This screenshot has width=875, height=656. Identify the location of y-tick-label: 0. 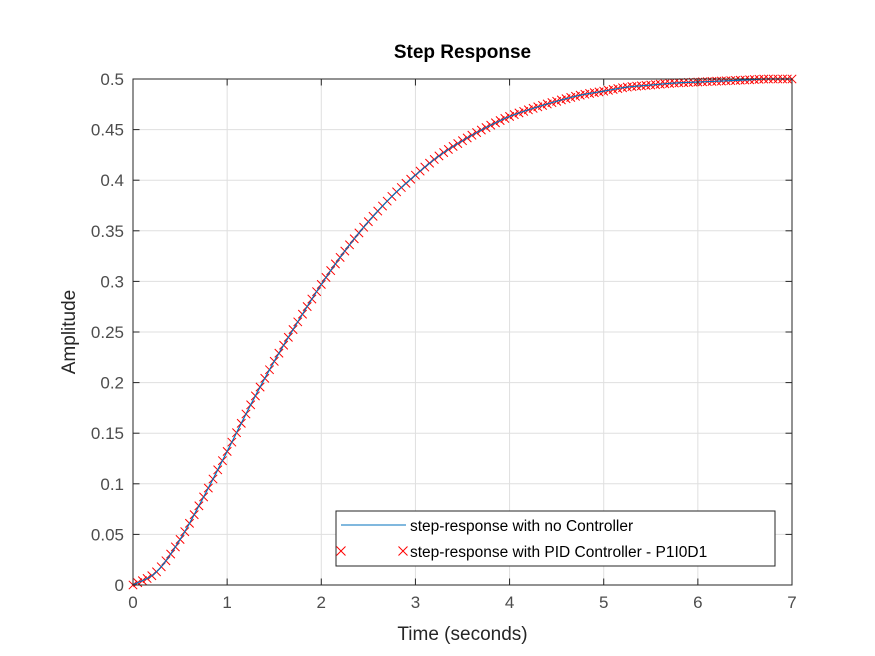
(119, 585).